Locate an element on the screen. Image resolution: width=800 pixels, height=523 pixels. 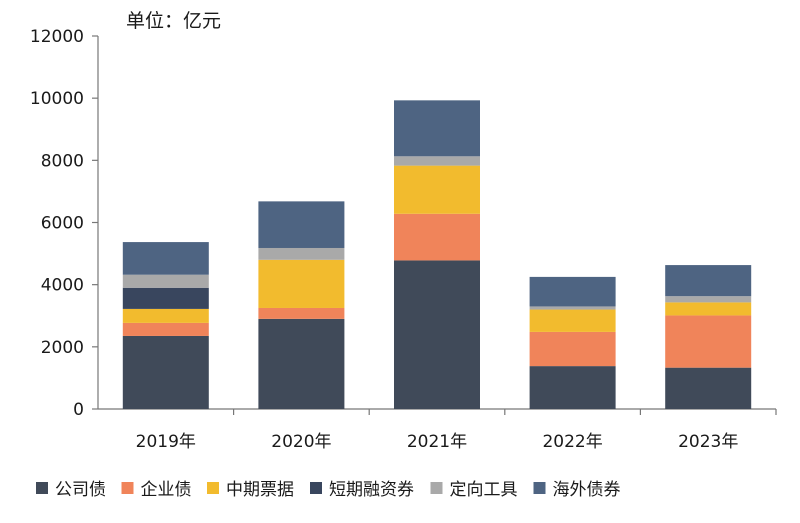
legend-label: 短期融资券 is located at coordinates (371, 490).